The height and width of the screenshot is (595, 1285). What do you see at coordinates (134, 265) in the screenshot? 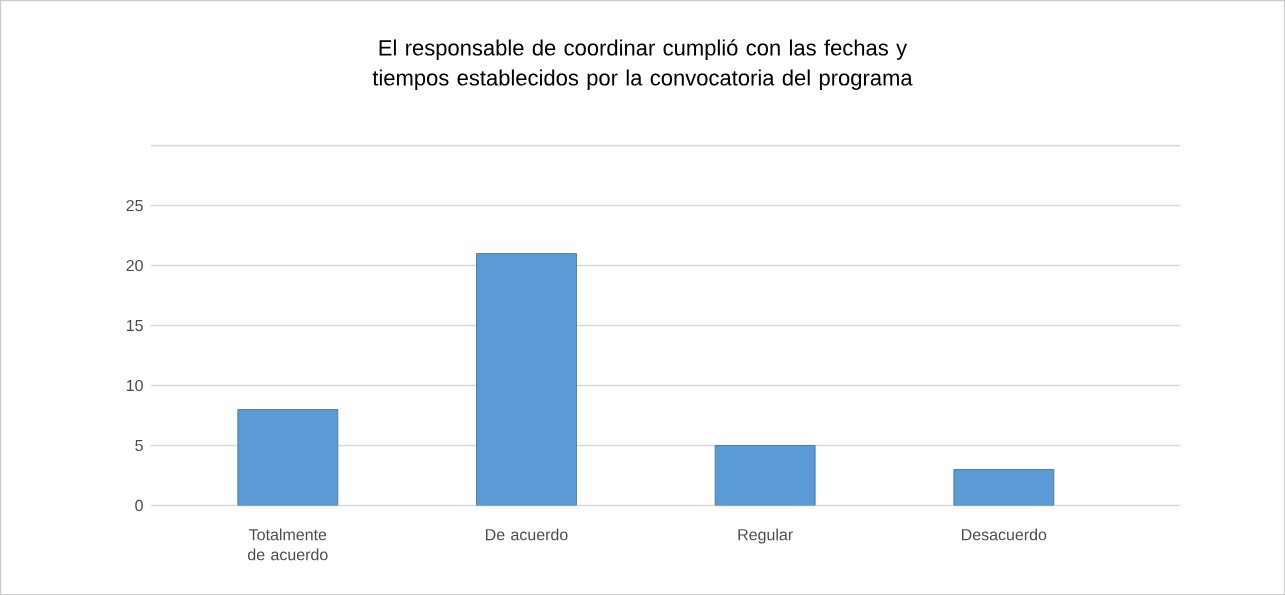
I see `y-tick-label: 20` at bounding box center [134, 265].